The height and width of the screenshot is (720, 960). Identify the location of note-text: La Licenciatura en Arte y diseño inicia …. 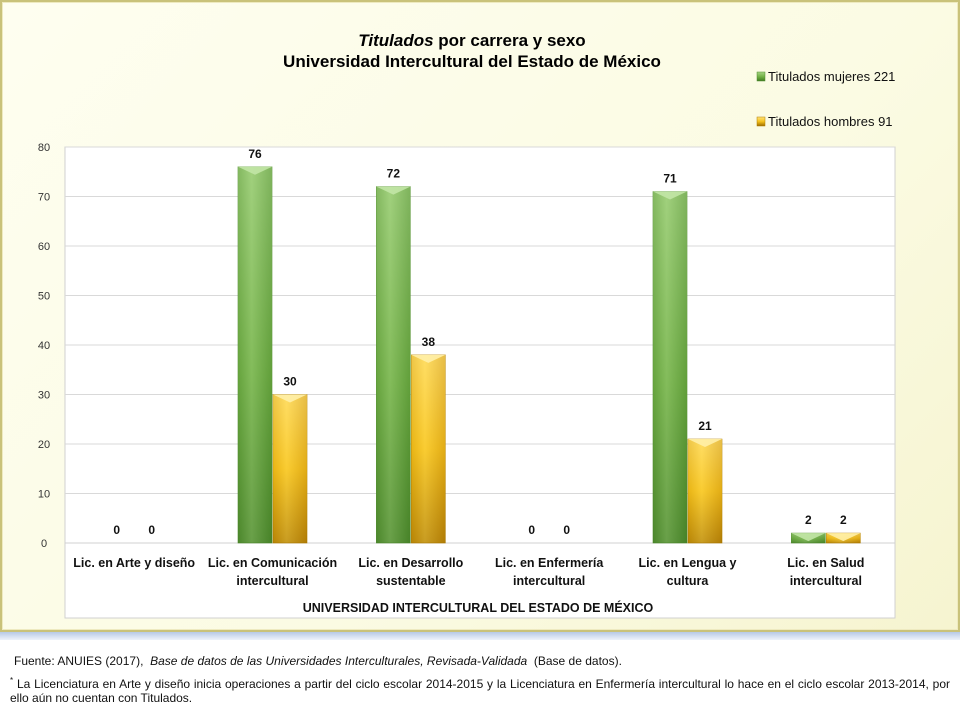
(480, 691).